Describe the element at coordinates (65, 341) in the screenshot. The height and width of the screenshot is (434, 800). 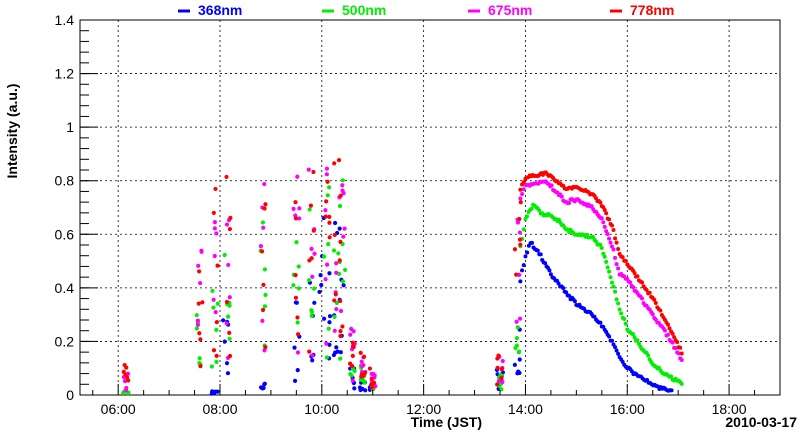
I see `y-tick-label: 0.2` at that location.